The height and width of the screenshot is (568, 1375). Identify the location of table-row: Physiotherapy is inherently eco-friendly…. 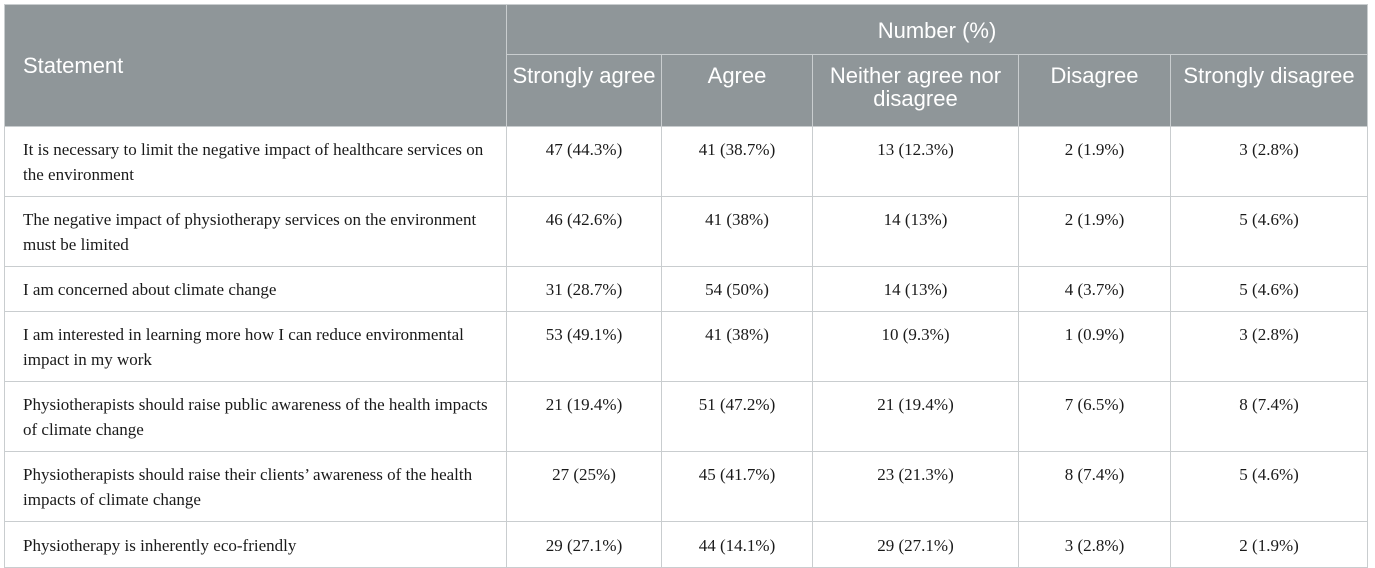
(686, 544).